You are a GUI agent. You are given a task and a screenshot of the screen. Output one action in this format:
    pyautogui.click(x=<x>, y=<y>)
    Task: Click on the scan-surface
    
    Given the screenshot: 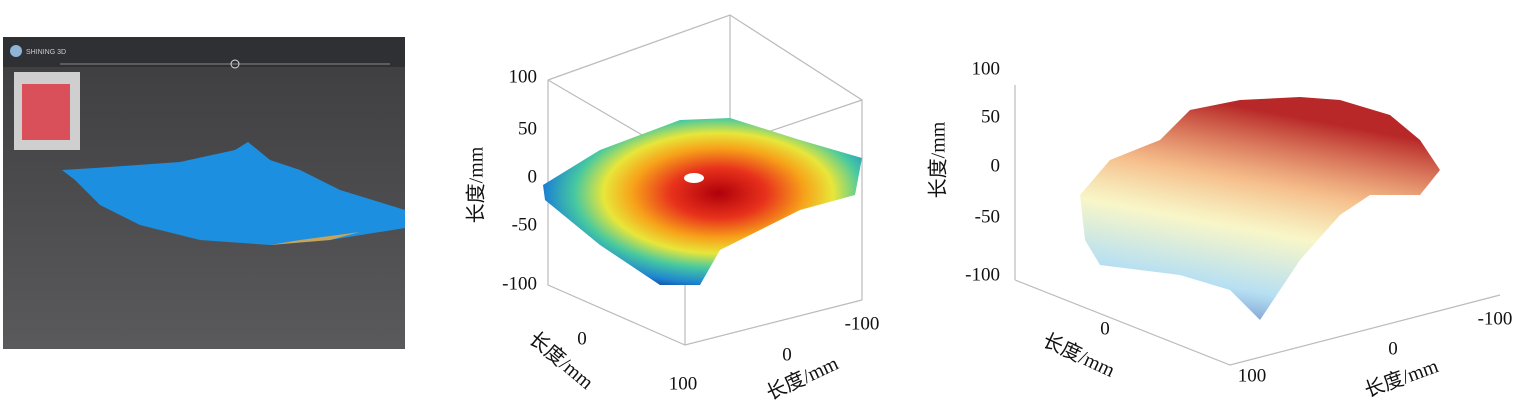 What is the action you would take?
    pyautogui.click(x=233, y=193)
    